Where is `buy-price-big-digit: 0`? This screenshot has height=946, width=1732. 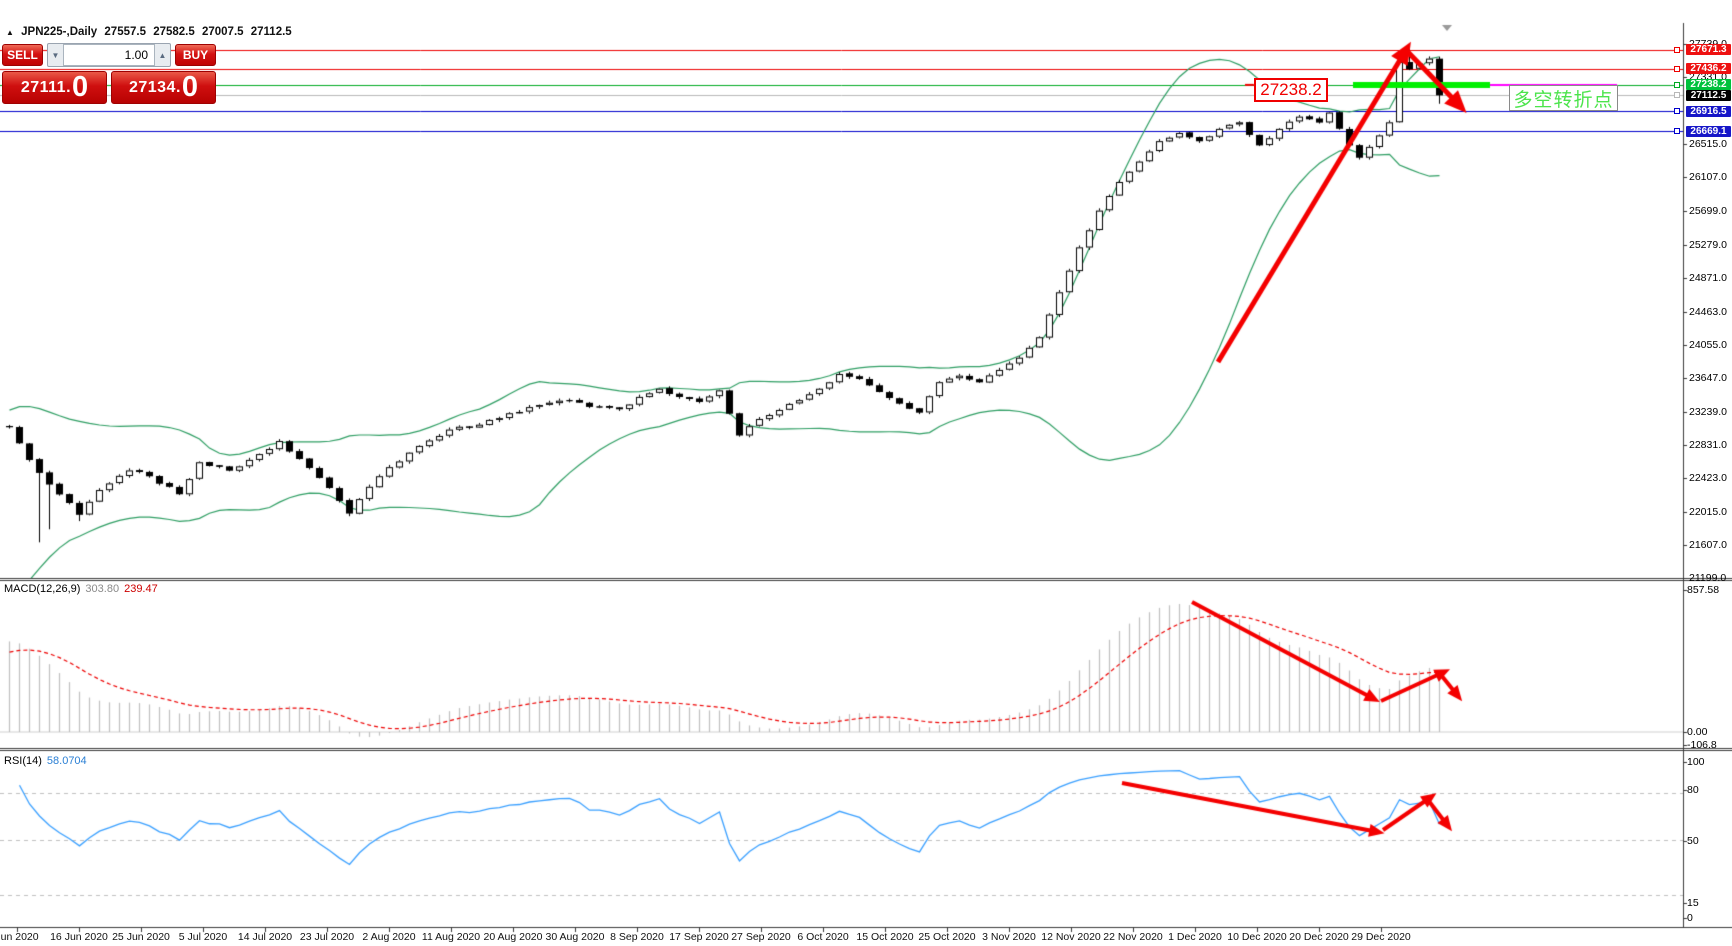
buy-price-big-digit: 0 is located at coordinates (190, 87).